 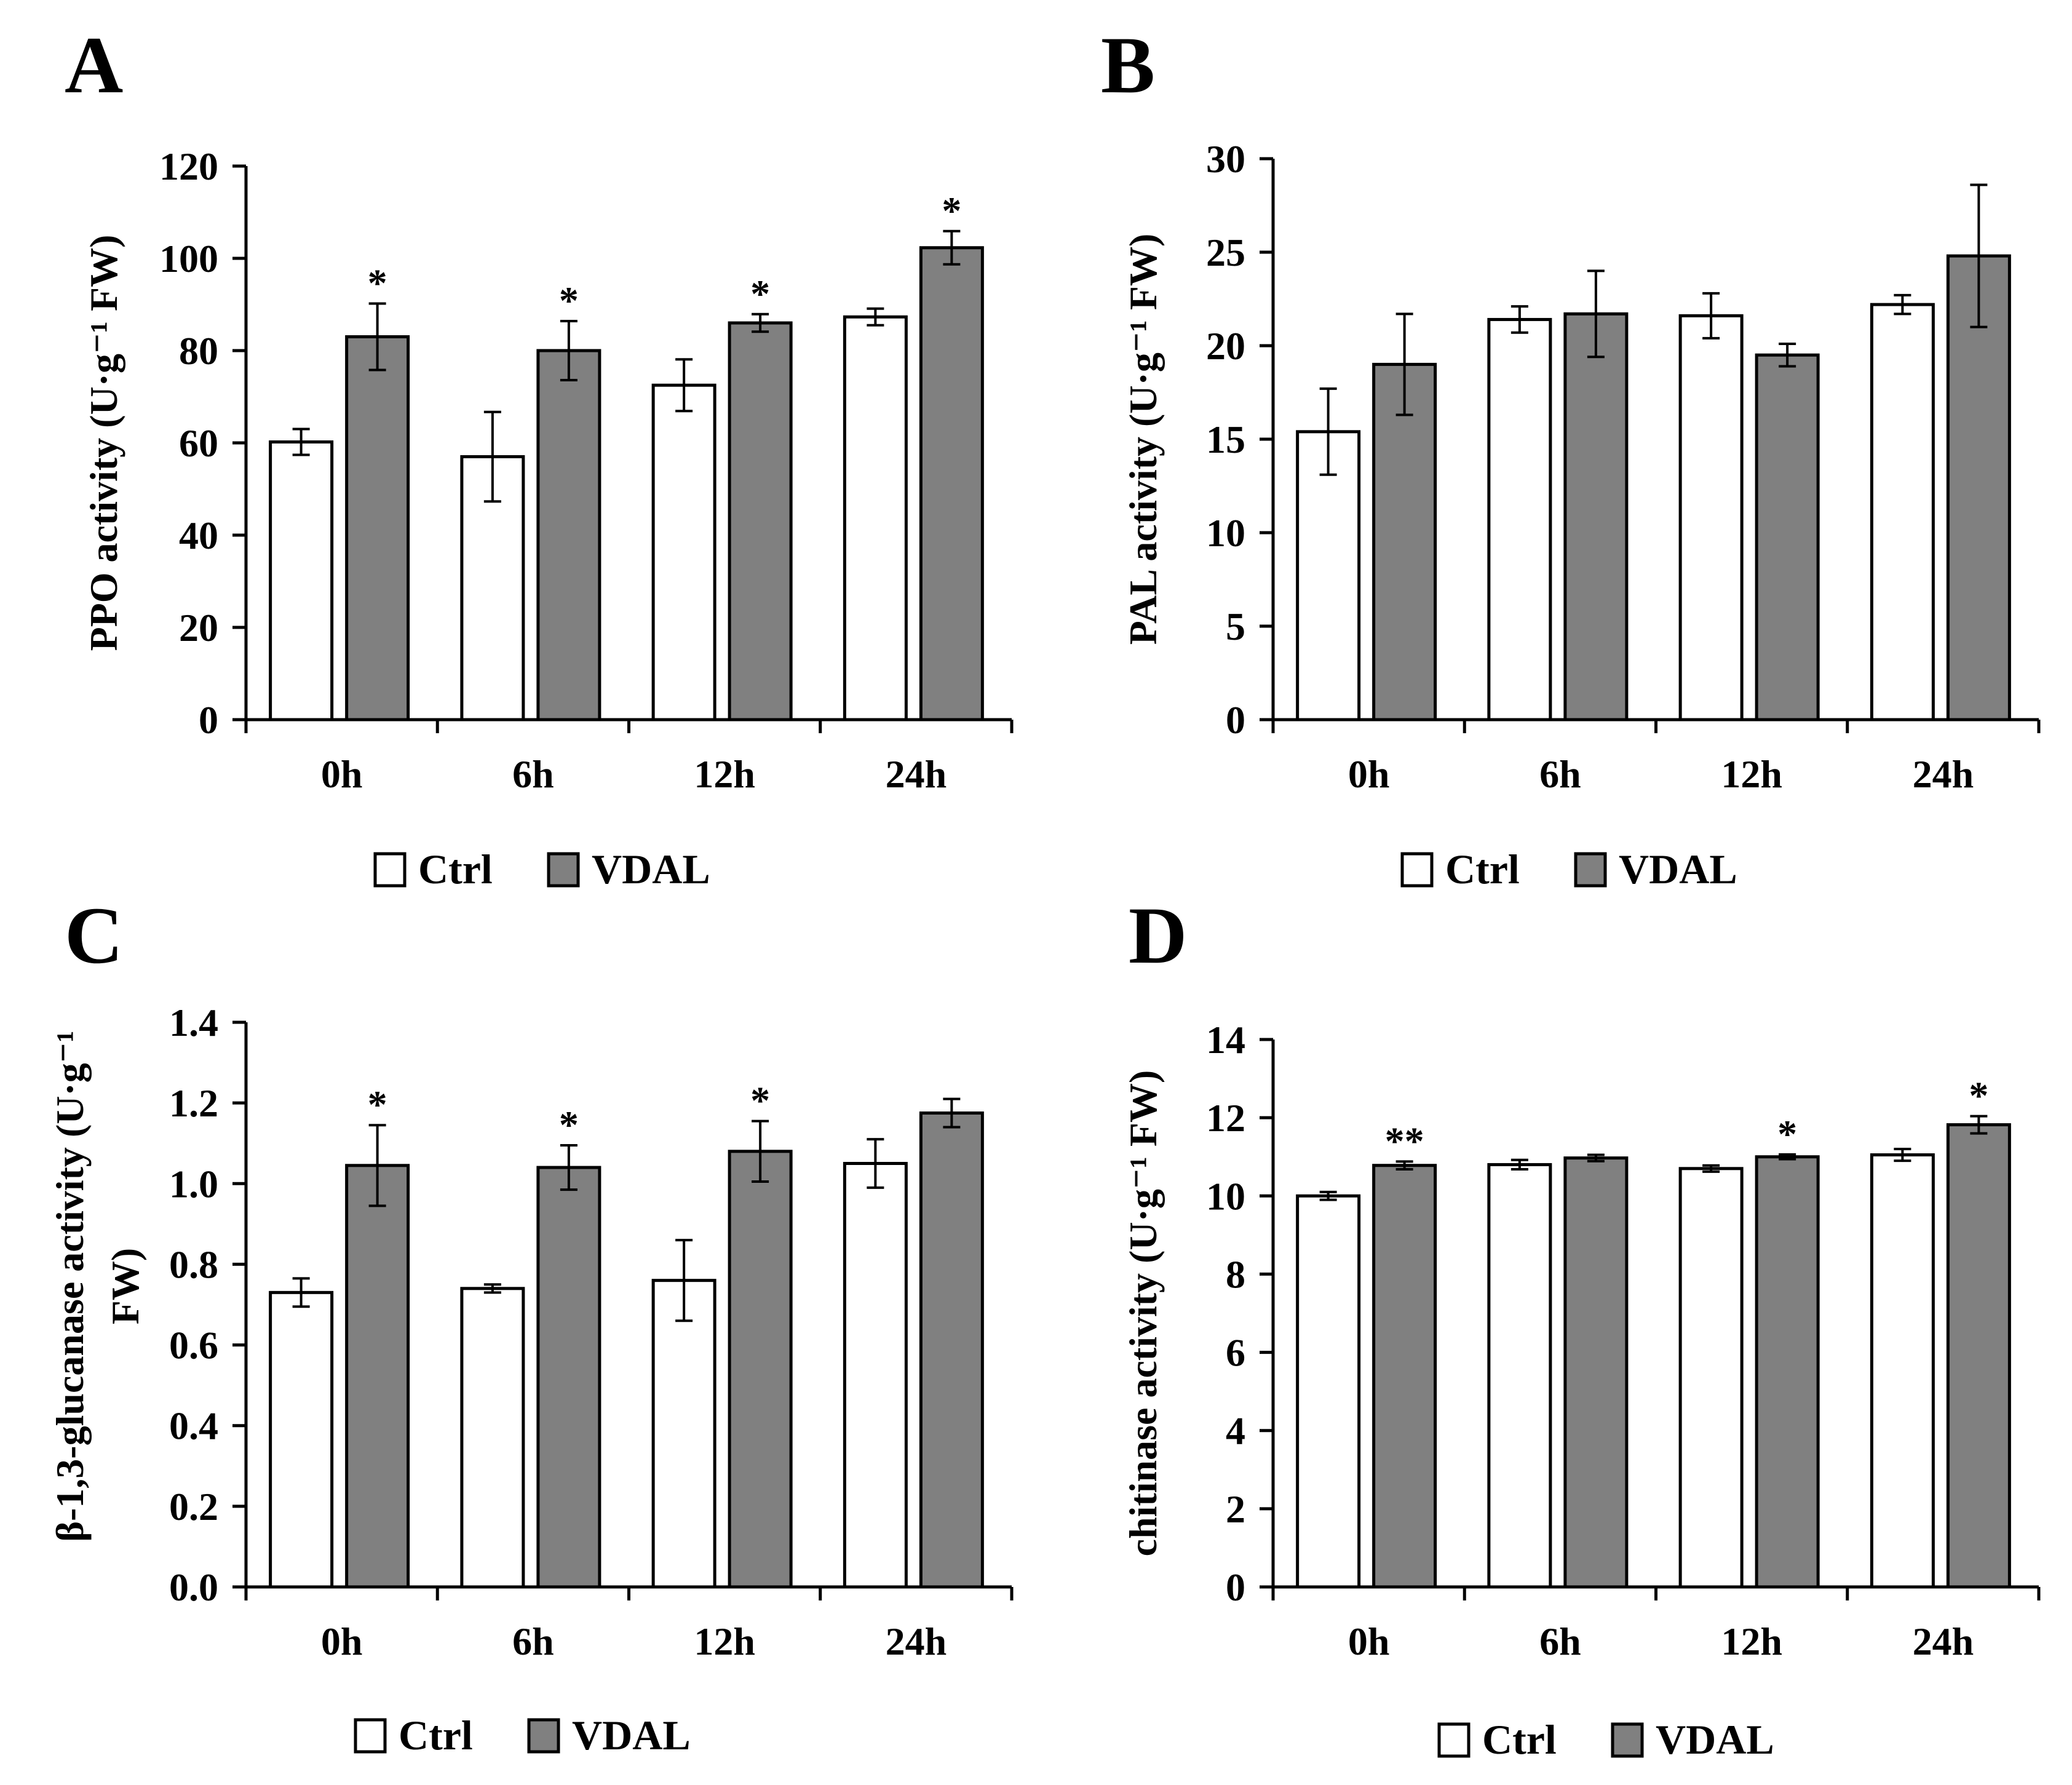 What do you see at coordinates (194, 1507) in the screenshot?
I see `y-tick-label: 0.2` at bounding box center [194, 1507].